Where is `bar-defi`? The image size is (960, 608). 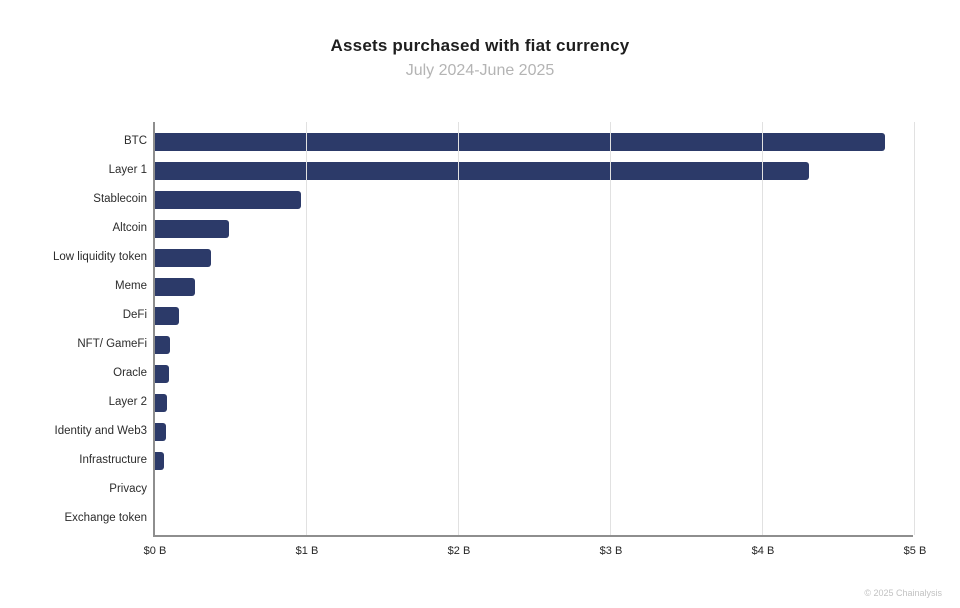 bar-defi is located at coordinates (167, 315).